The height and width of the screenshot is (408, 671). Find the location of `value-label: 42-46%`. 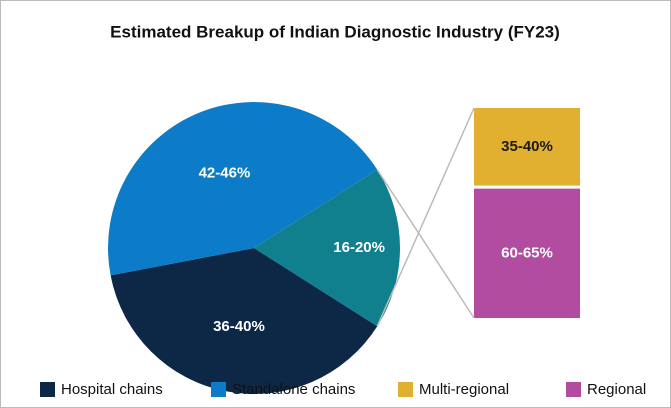

value-label: 42-46% is located at coordinates (225, 172).